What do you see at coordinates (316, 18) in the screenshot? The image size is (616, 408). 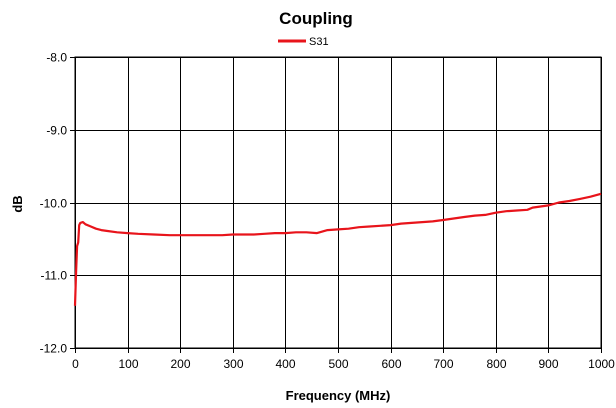 I see `chart-title: Coupling` at bounding box center [316, 18].